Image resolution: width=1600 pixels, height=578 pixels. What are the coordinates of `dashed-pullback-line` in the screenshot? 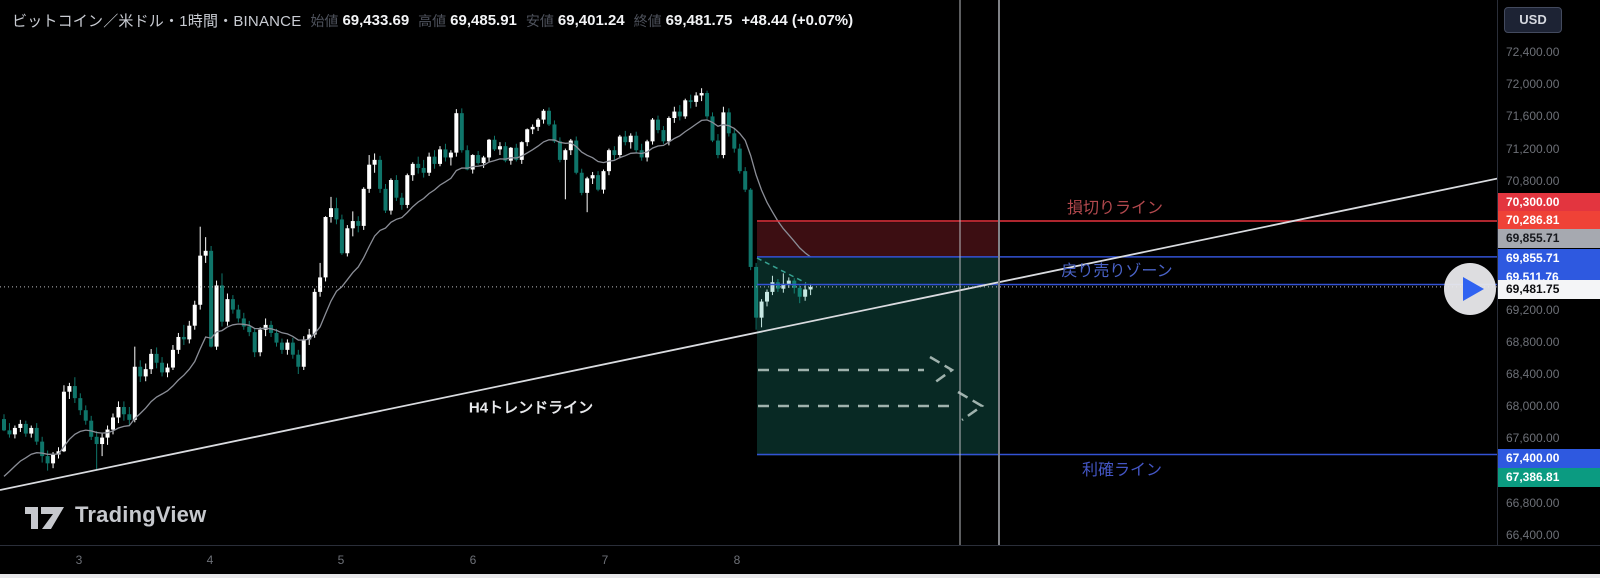 It's located at (781, 270).